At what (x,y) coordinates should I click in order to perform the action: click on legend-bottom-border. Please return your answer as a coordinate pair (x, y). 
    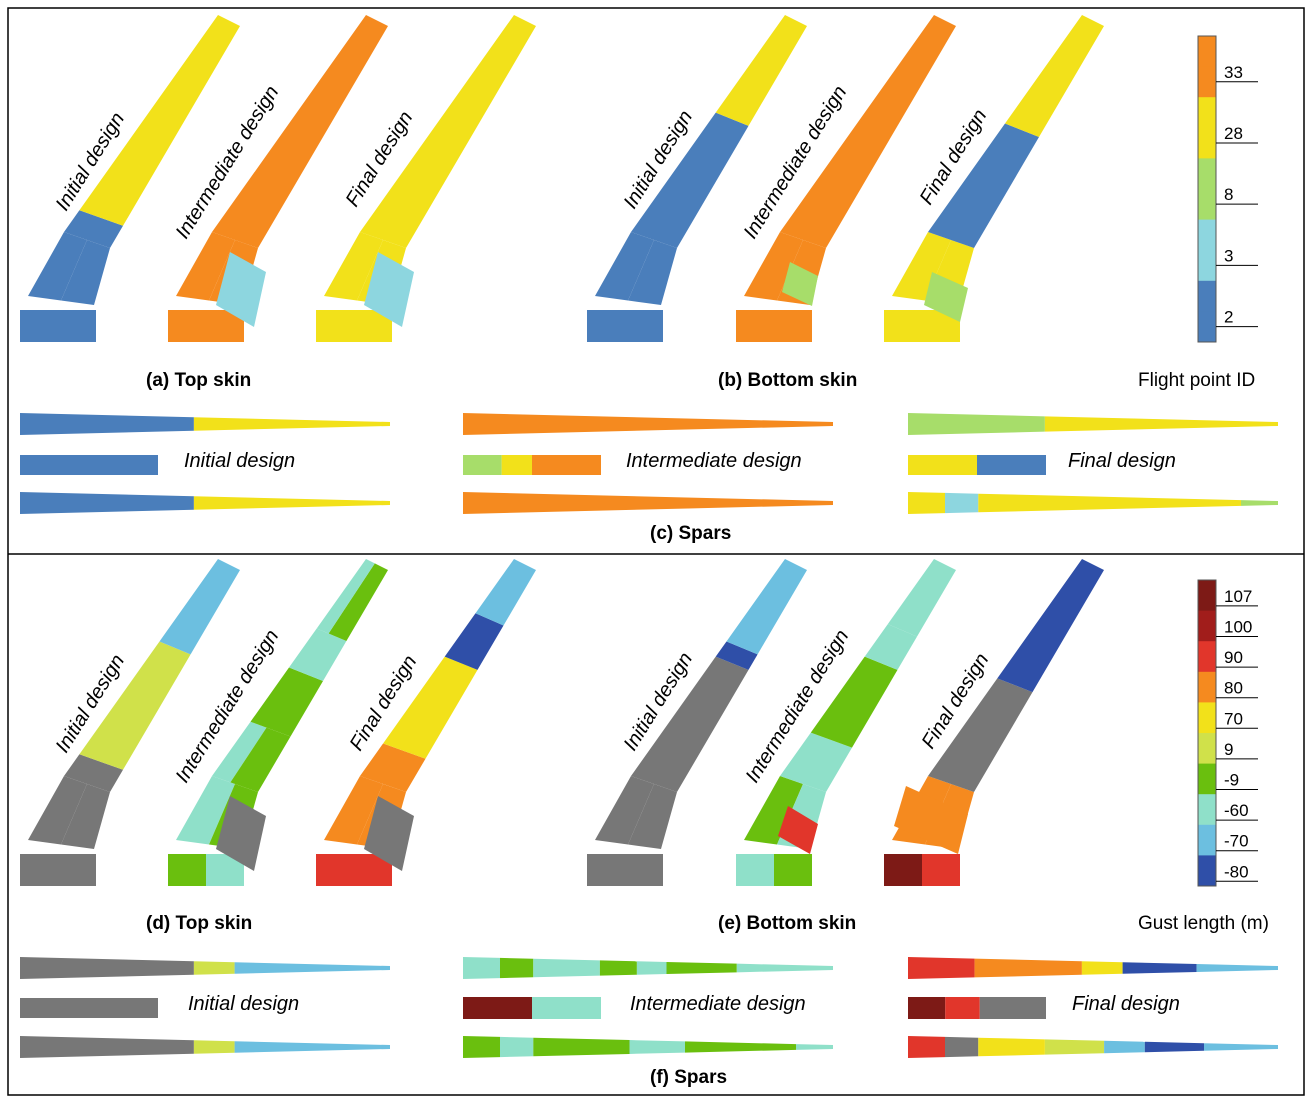
    Looking at the image, I should click on (1207, 733).